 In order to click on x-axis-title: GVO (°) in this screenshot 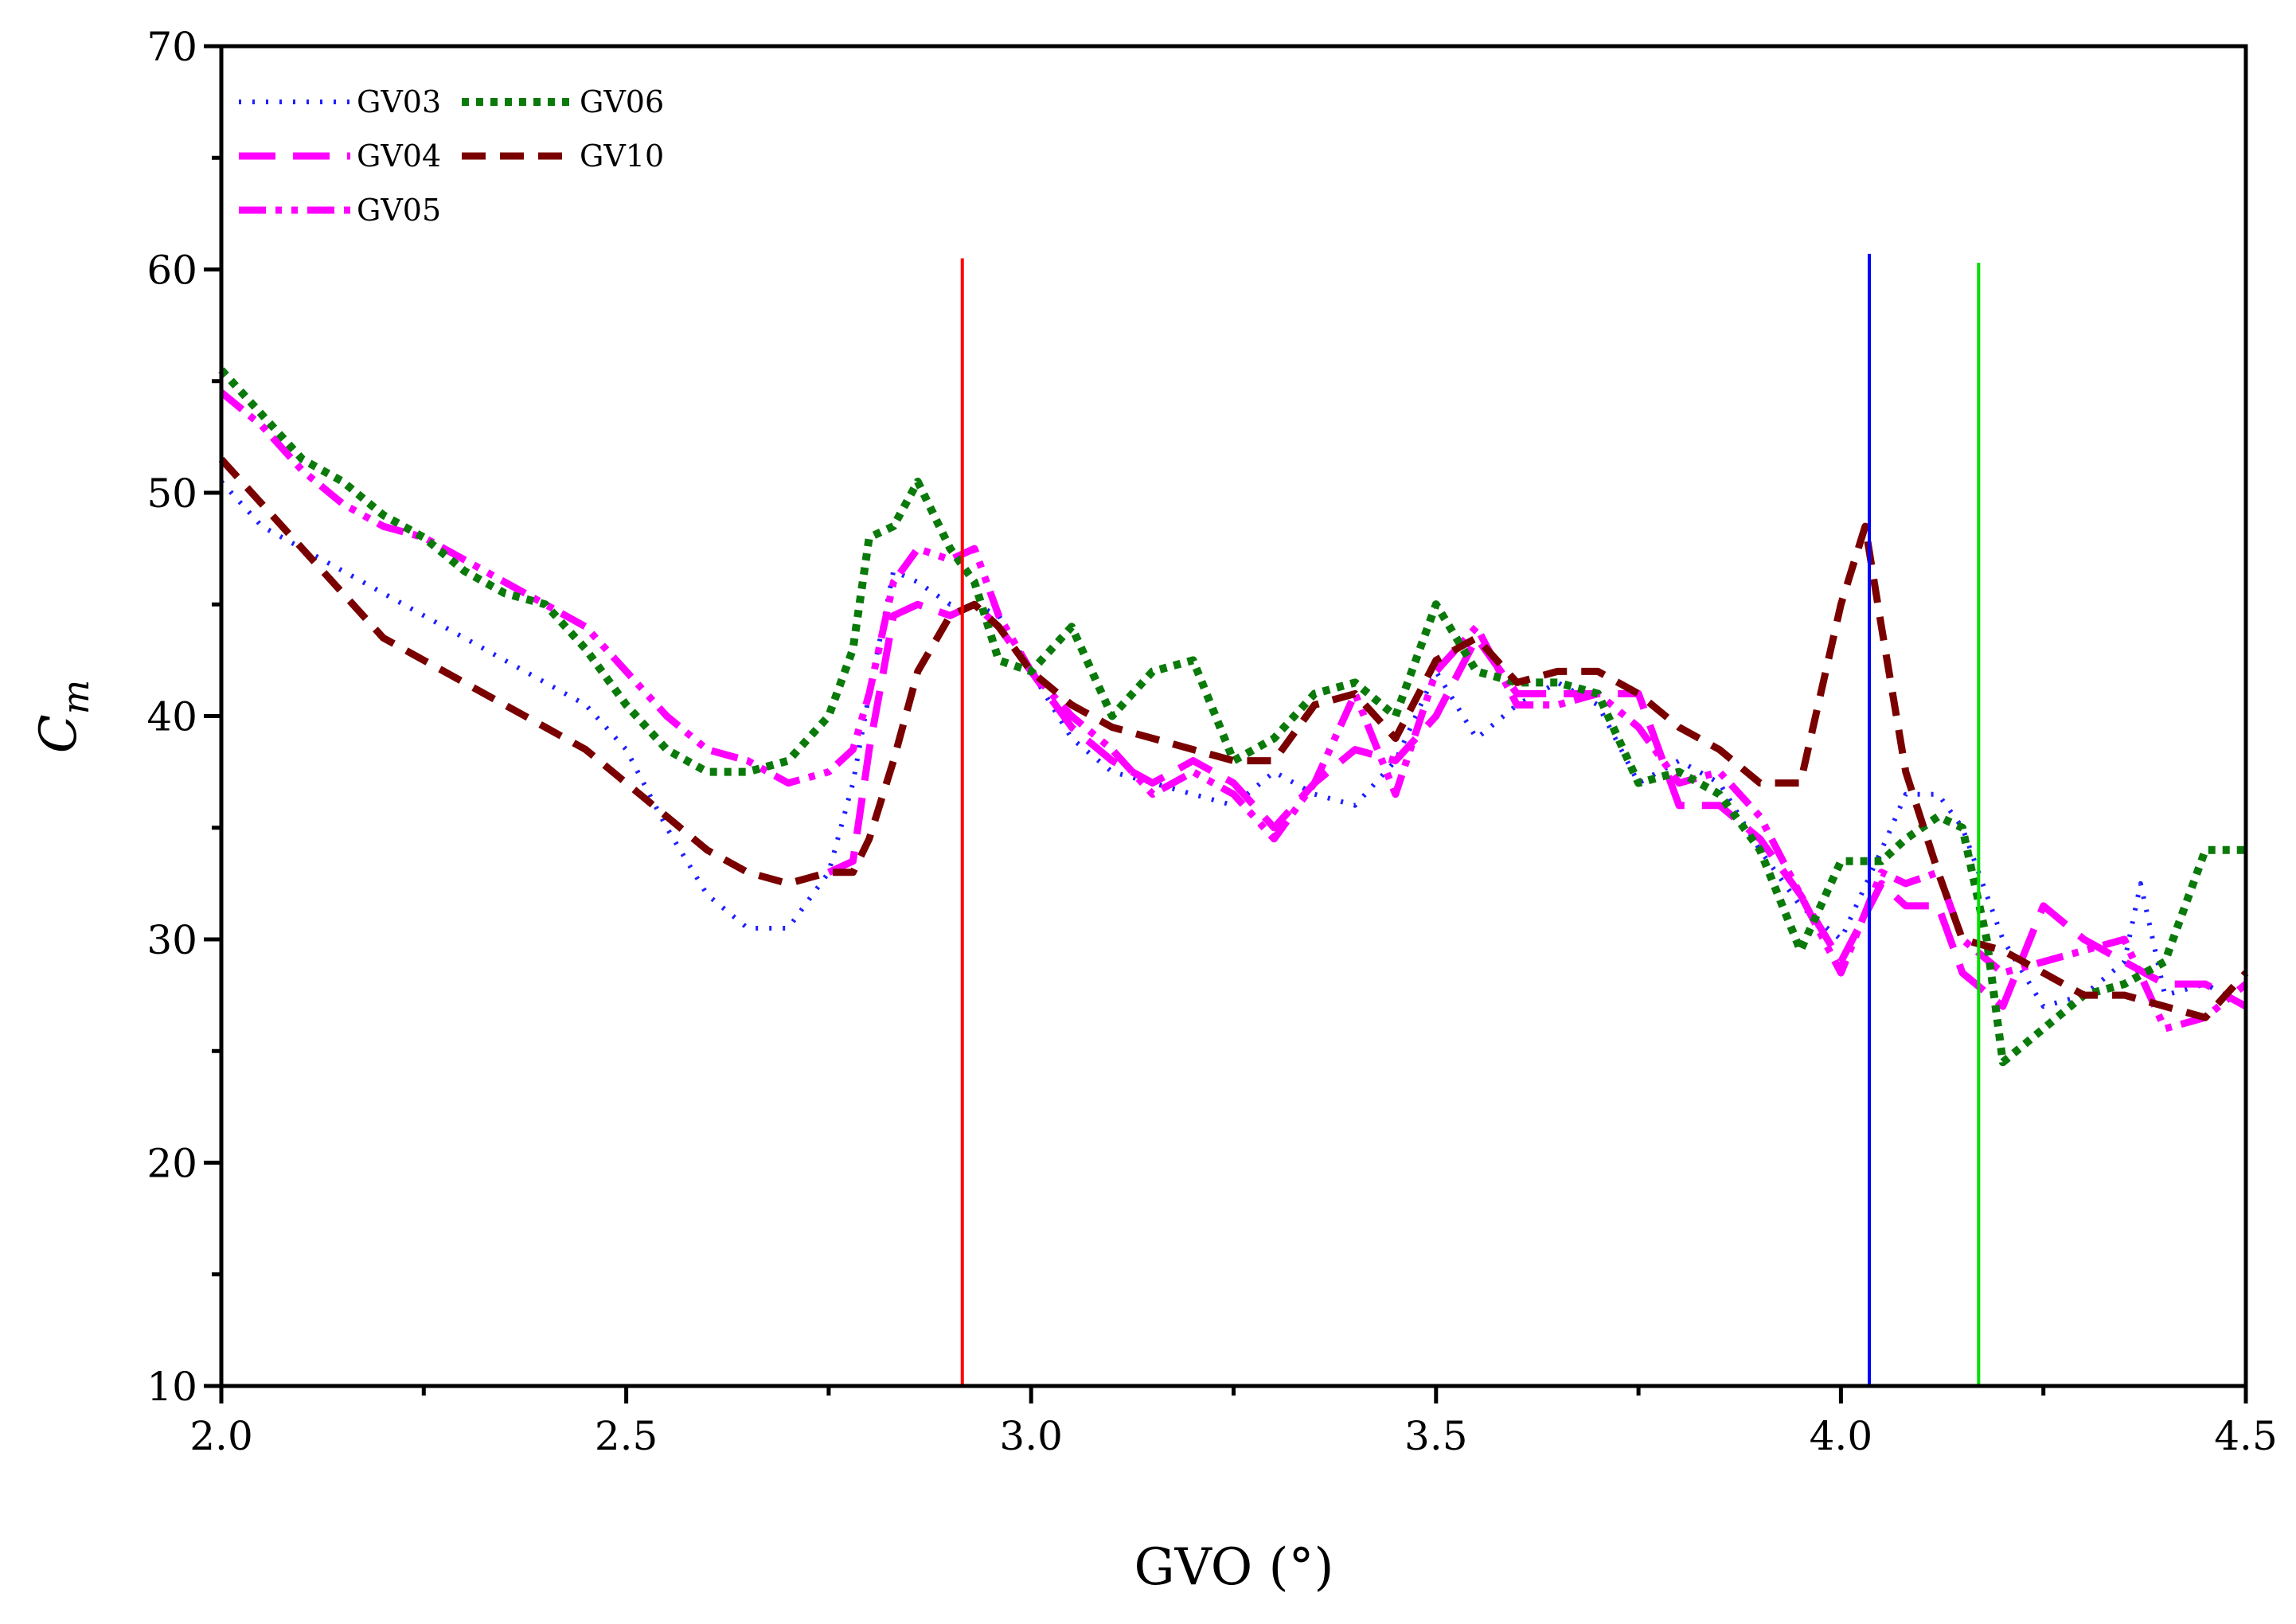, I will do `click(1234, 1567)`.